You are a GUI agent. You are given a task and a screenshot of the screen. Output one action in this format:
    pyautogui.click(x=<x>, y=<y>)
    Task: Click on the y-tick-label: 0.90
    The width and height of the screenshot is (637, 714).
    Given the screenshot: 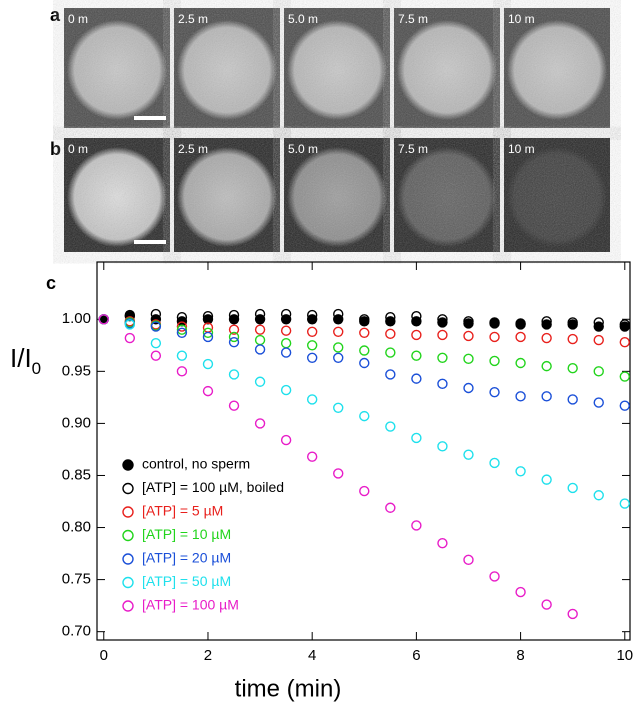 What is the action you would take?
    pyautogui.click(x=76, y=422)
    